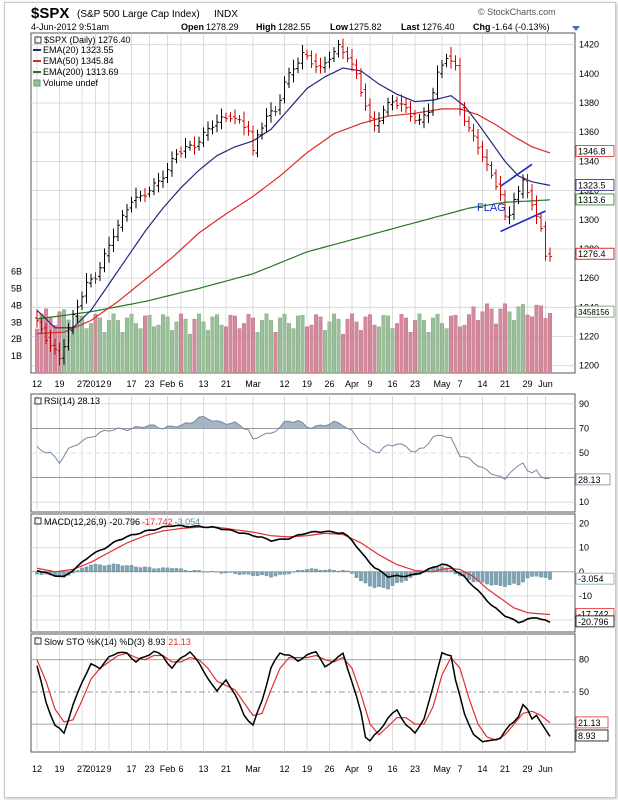 Image resolution: width=618 pixels, height=800 pixels. What do you see at coordinates (459, 769) in the screenshot?
I see `x-tick-label: 7` at bounding box center [459, 769].